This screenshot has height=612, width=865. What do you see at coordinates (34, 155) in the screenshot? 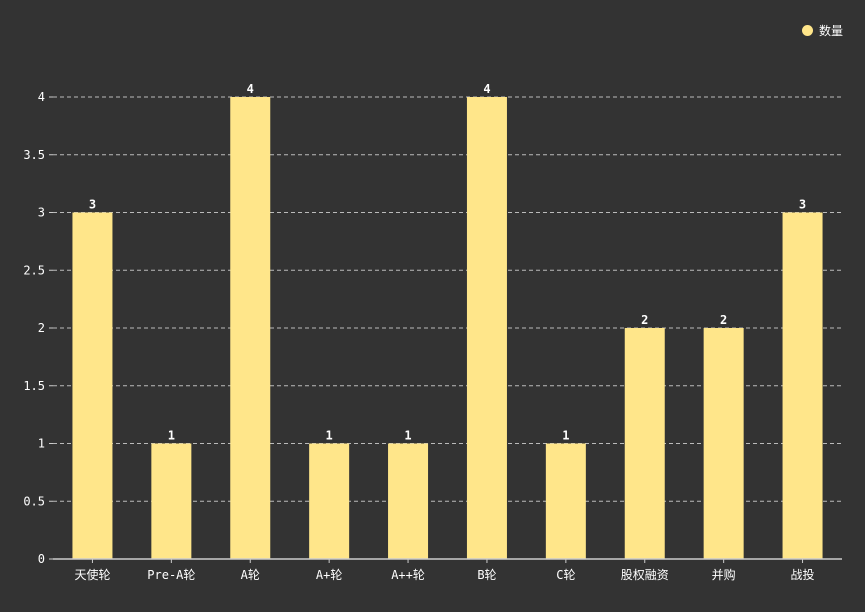
I see `y-tick-label: 3.5` at bounding box center [34, 155].